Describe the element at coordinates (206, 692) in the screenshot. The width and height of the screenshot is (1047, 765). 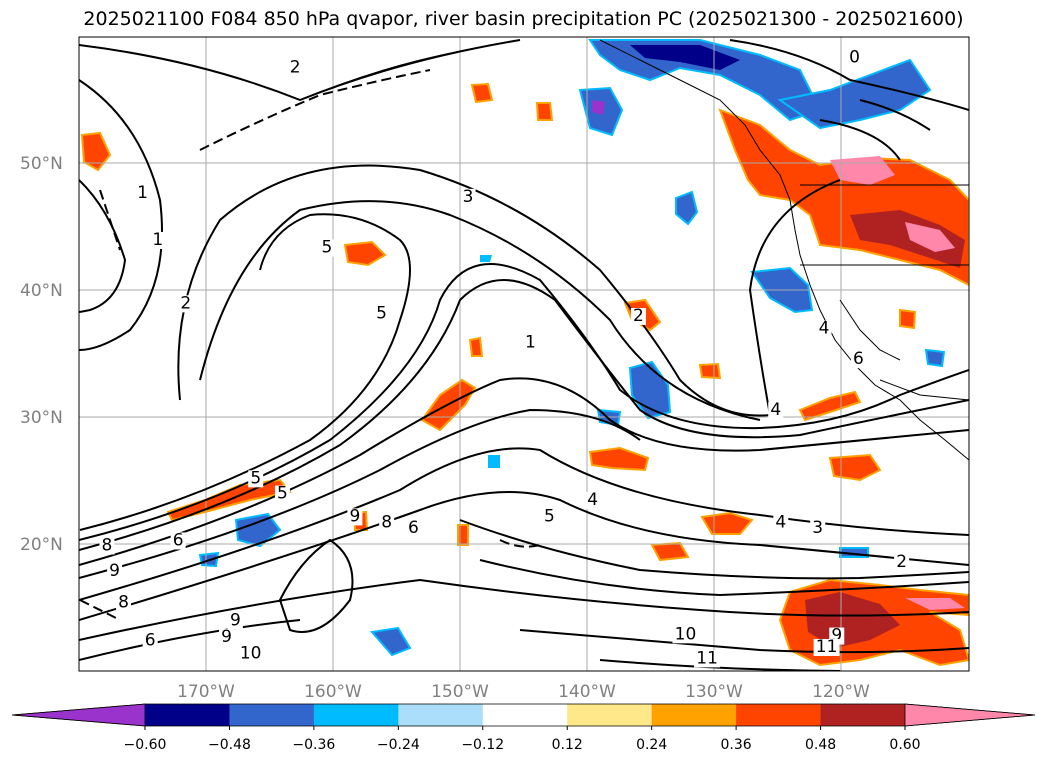
I see `lon-label: 170°W` at that location.